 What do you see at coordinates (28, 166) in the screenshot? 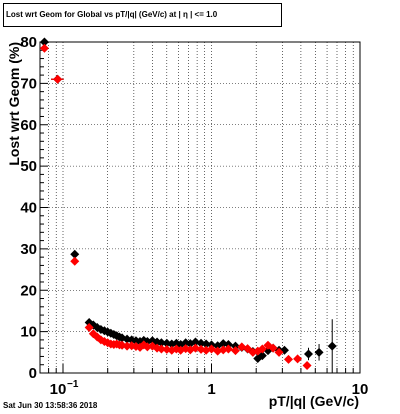
I see `y-tick-label: 50` at bounding box center [28, 166].